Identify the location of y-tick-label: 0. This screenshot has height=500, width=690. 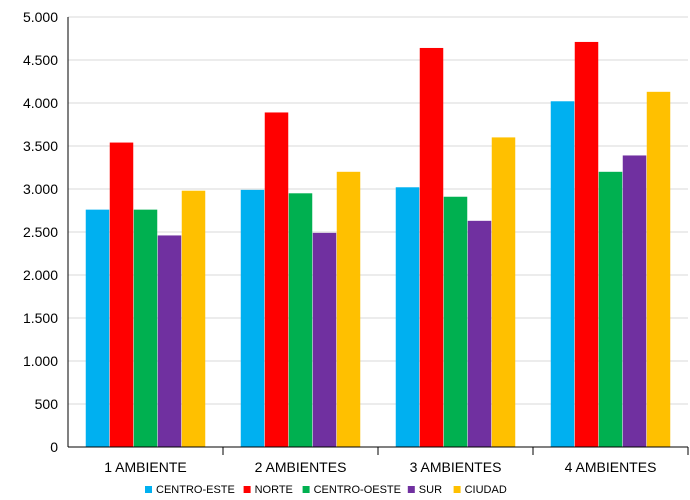
(54, 447).